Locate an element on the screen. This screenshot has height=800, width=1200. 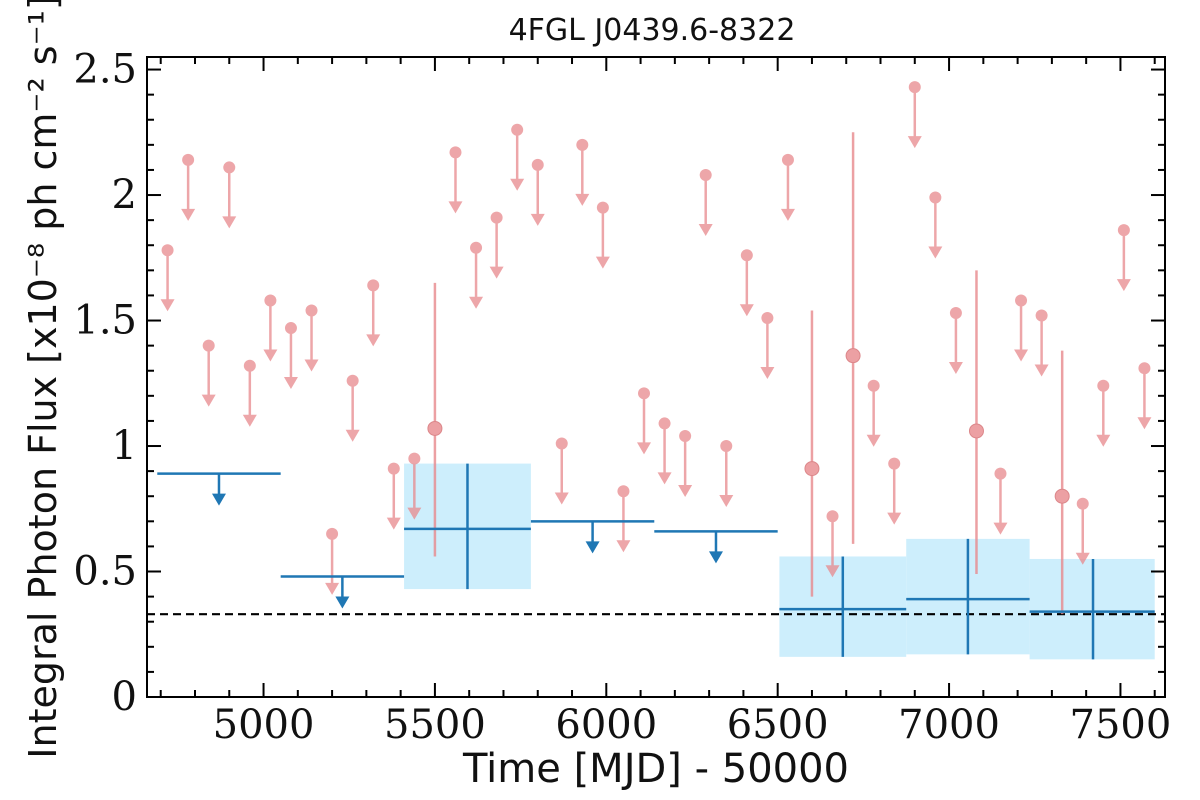
x-tick-label: 7000 is located at coordinates (949, 725).